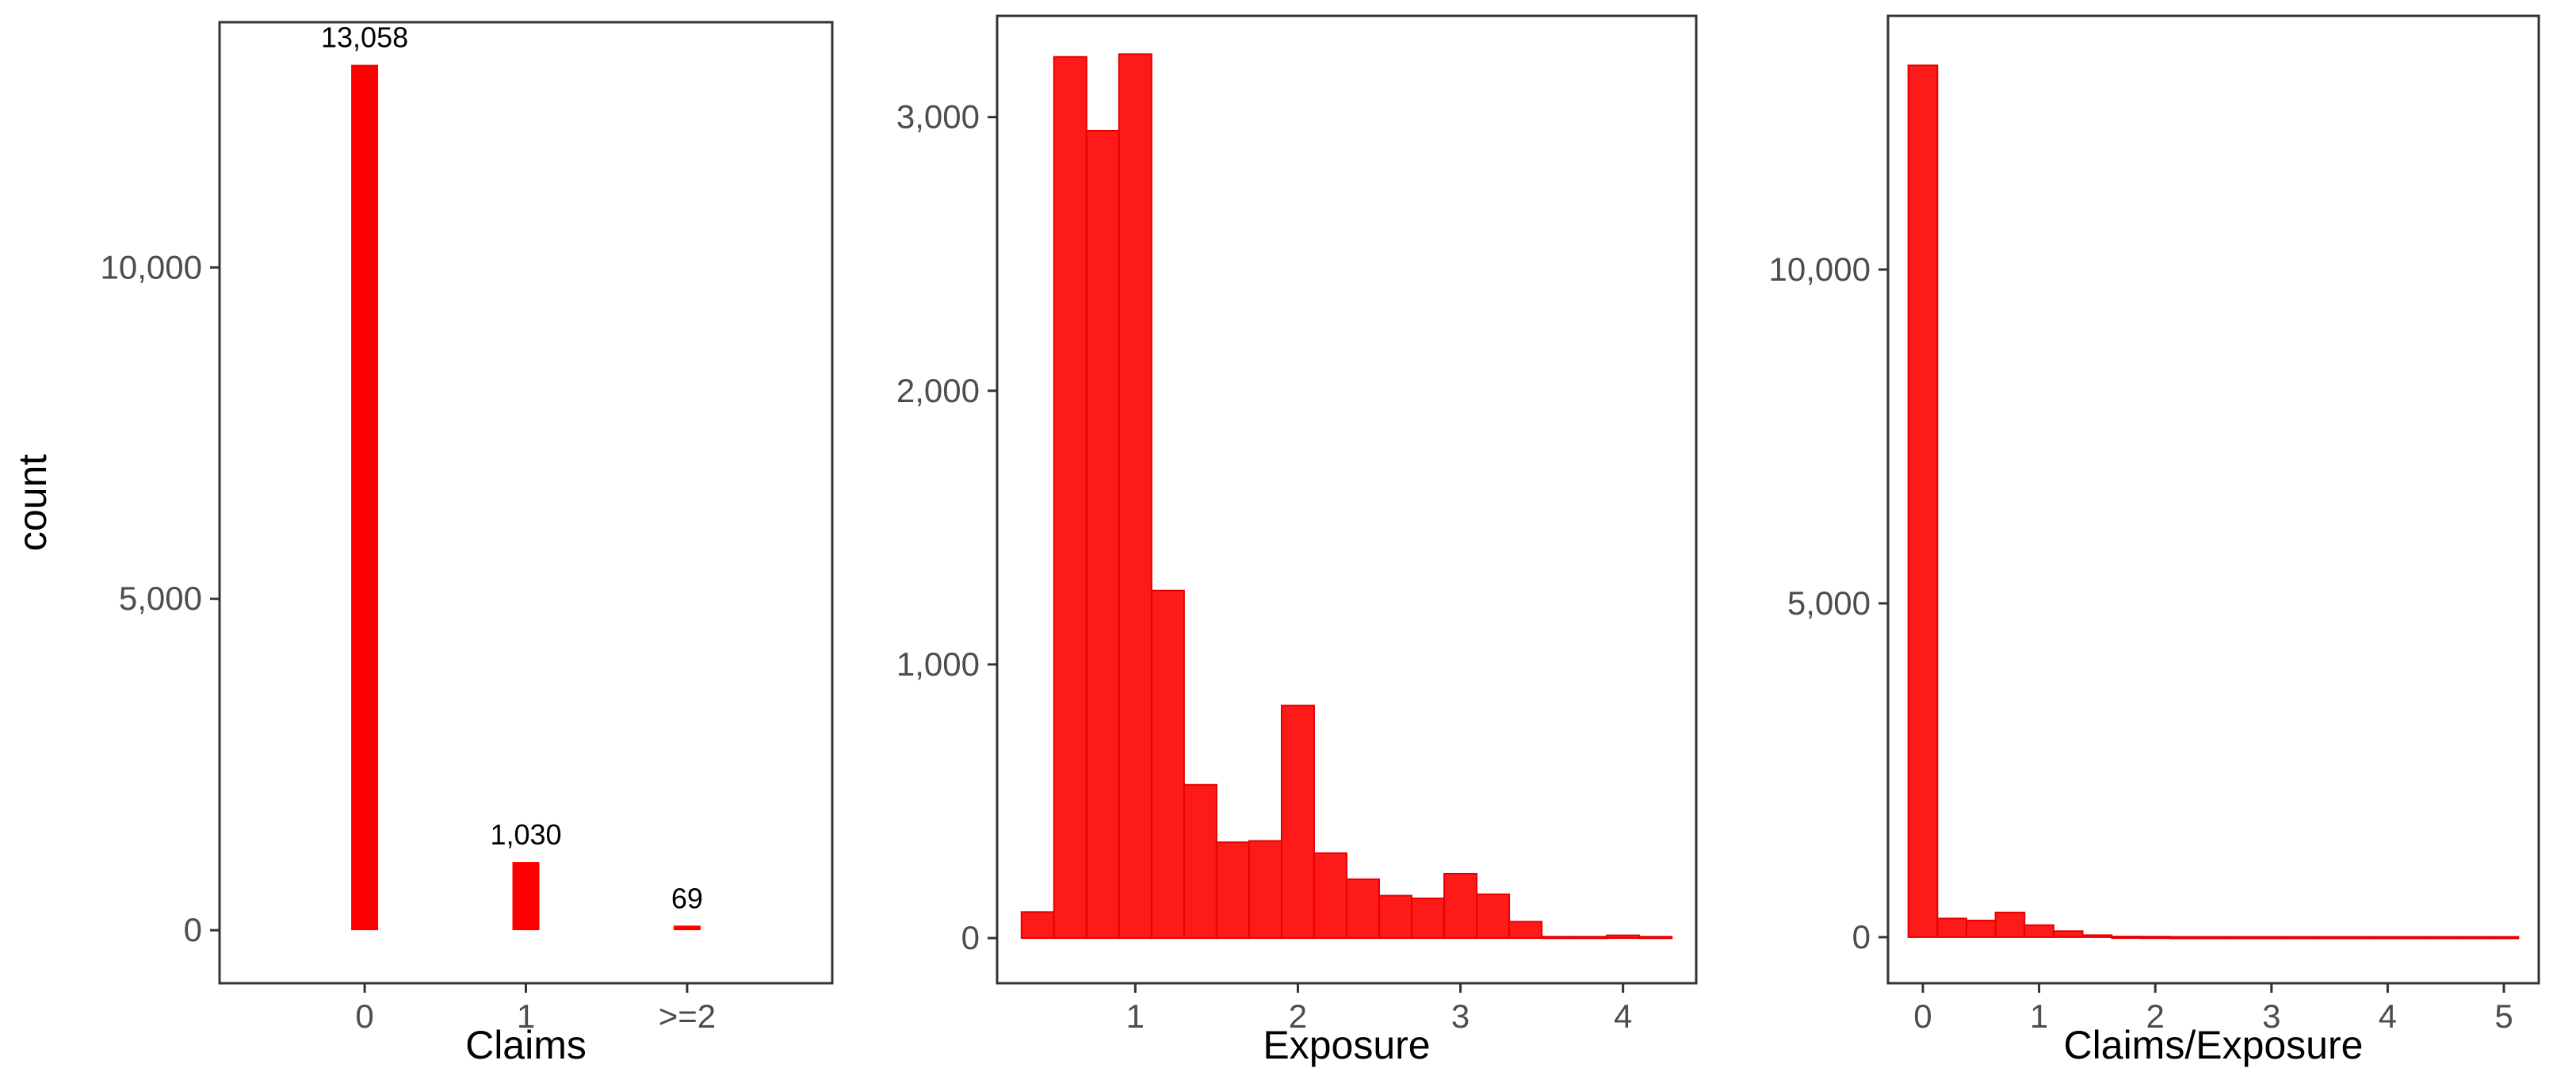 The width and height of the screenshot is (2576, 1076). What do you see at coordinates (970, 937) in the screenshot?
I see `exposure-y-tick-label: 0` at bounding box center [970, 937].